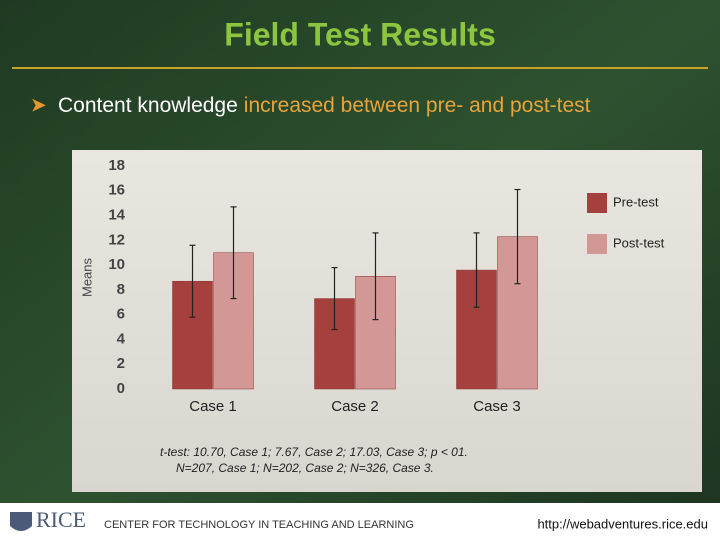 The height and width of the screenshot is (540, 720). What do you see at coordinates (121, 388) in the screenshot?
I see `y-tick-label: 0` at bounding box center [121, 388].